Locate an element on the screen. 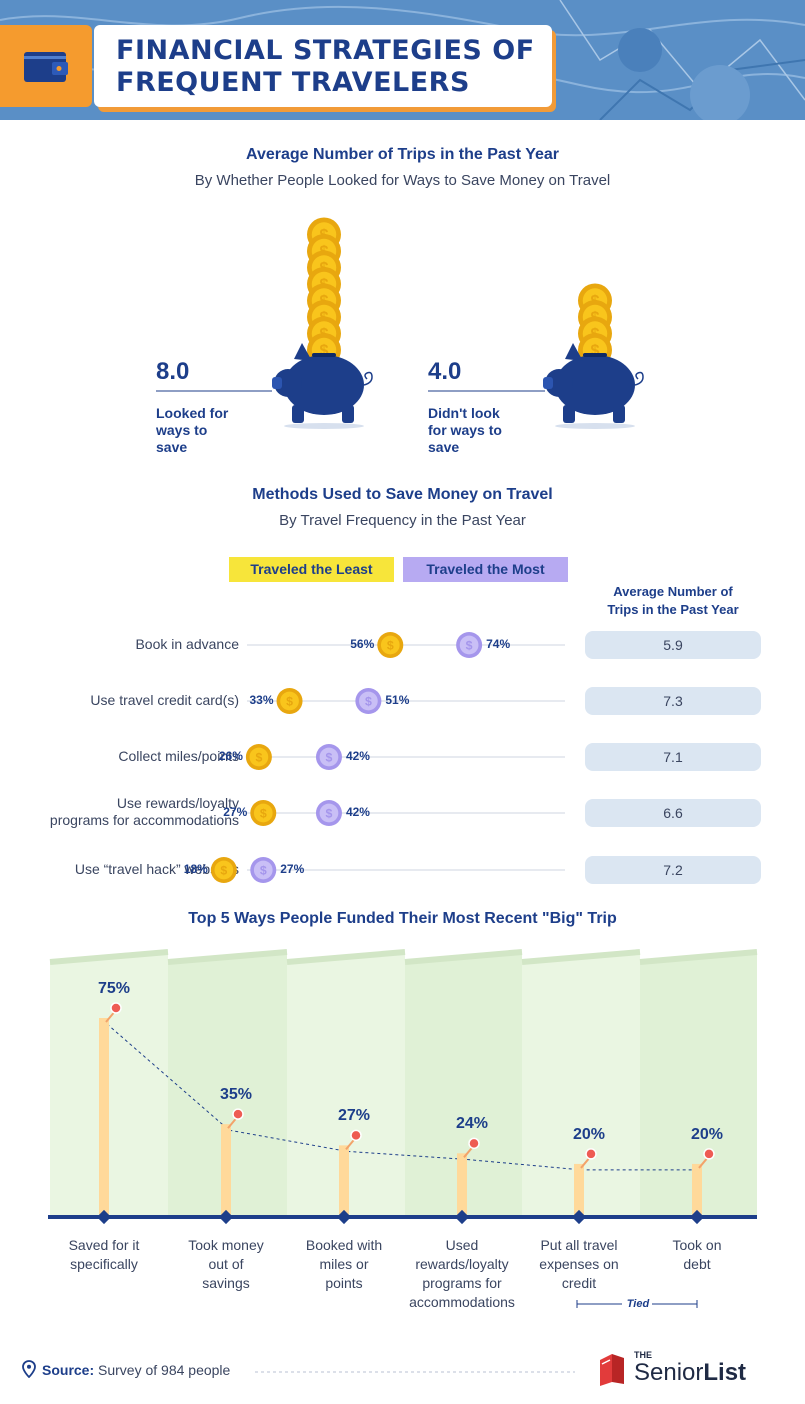 Image resolution: width=805 pixels, height=1404 pixels. funding-value-label: 24% is located at coordinates (472, 1124).